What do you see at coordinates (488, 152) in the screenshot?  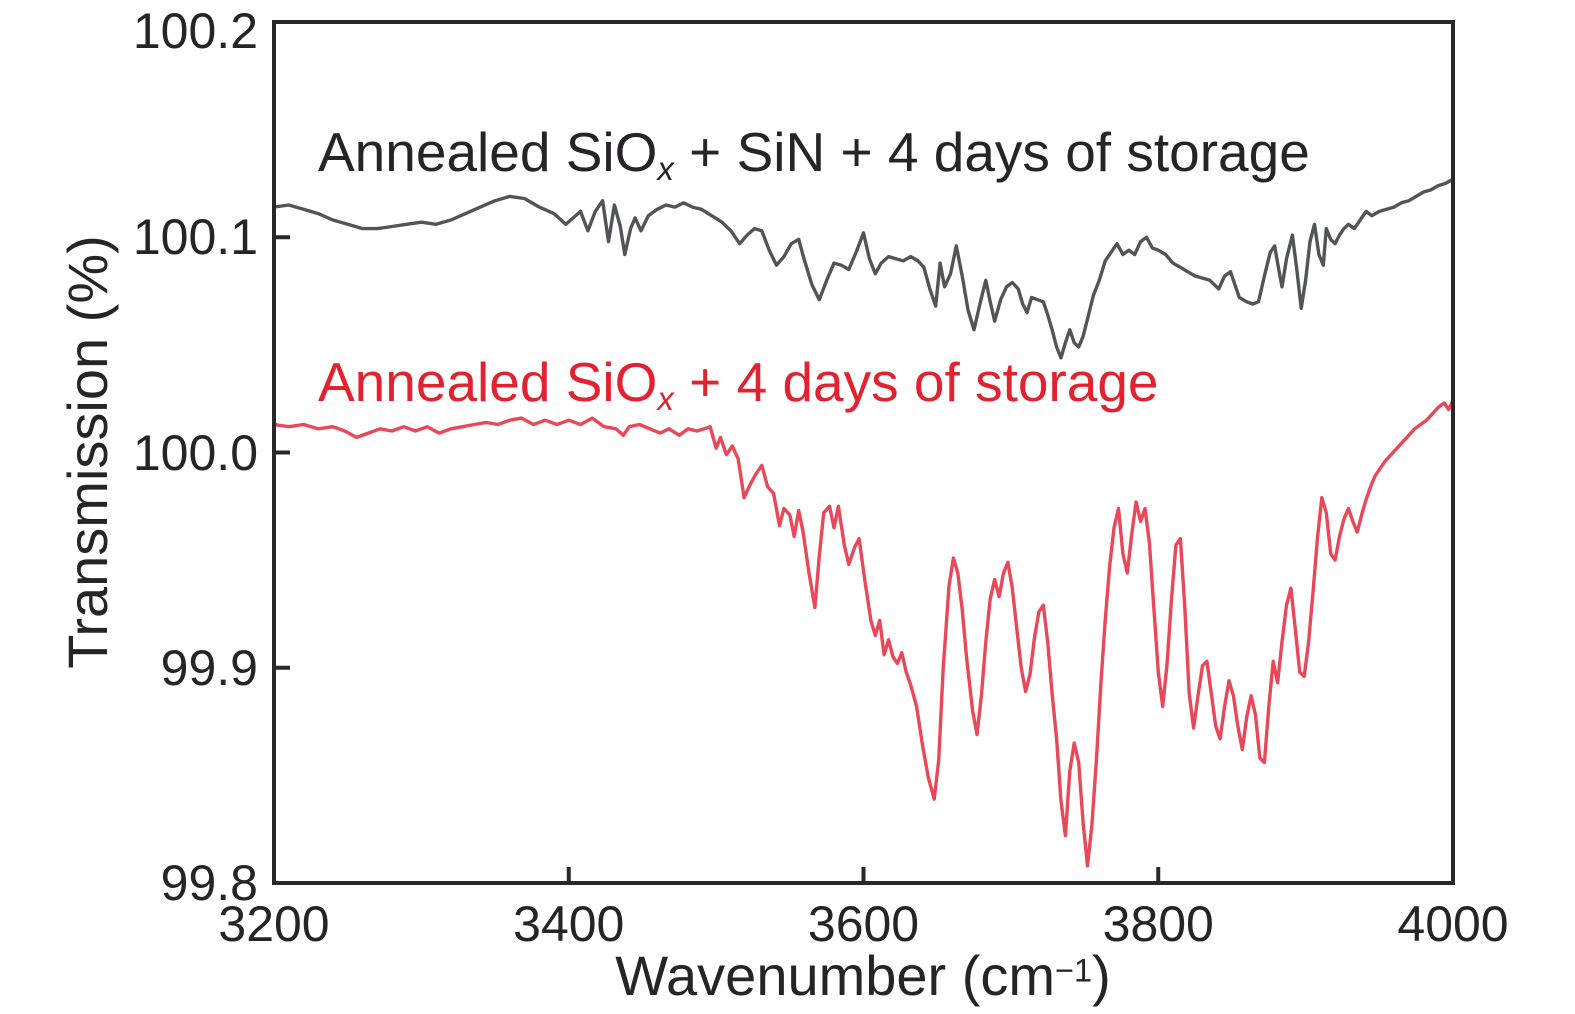 I see `annotation-black-prefix: Annealed SiO` at bounding box center [488, 152].